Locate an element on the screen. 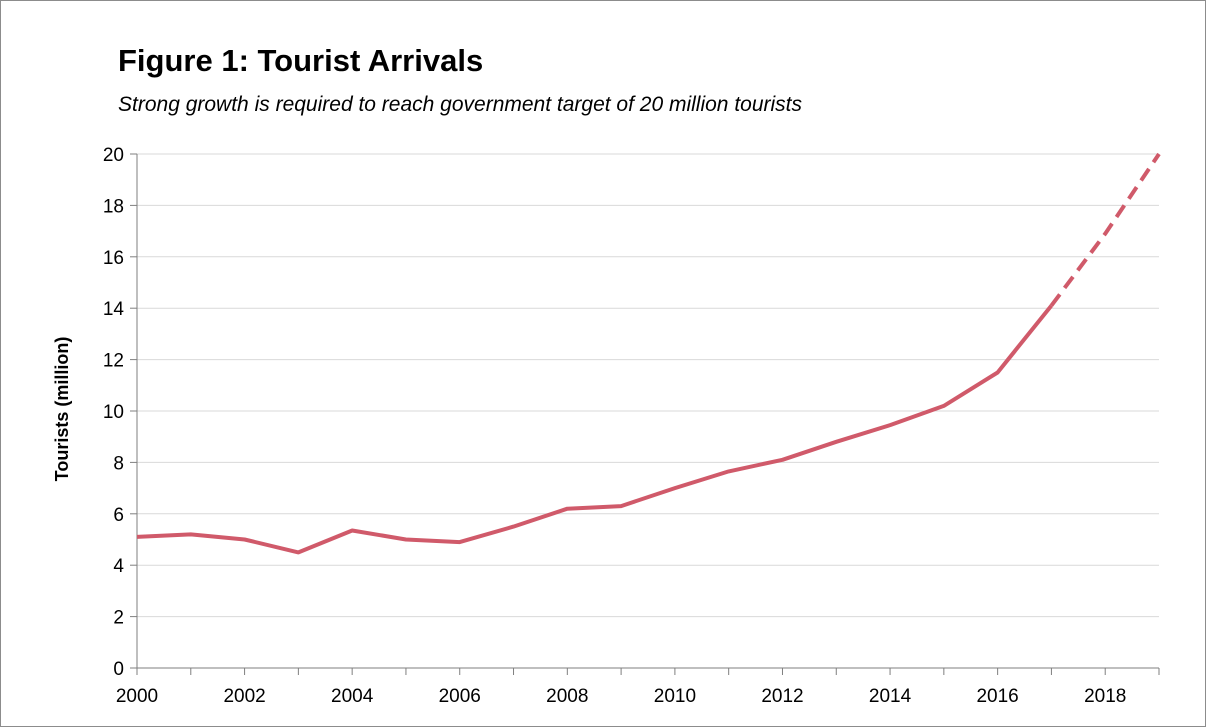 Image resolution: width=1206 pixels, height=727 pixels. x-tick-label: 2010 is located at coordinates (675, 696).